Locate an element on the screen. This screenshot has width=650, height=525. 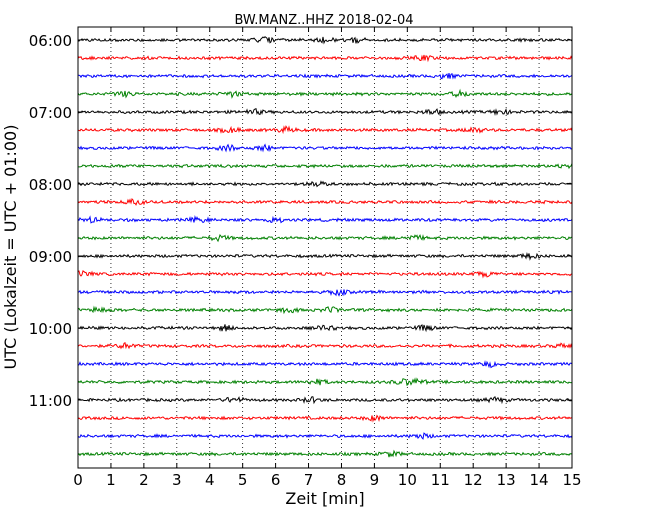
x-tick-label: 5 is located at coordinates (243, 480).